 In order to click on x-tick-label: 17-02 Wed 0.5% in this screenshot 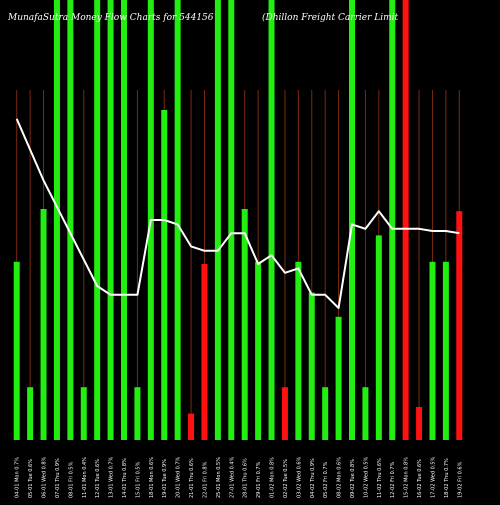, I will do `click(433, 477)`.